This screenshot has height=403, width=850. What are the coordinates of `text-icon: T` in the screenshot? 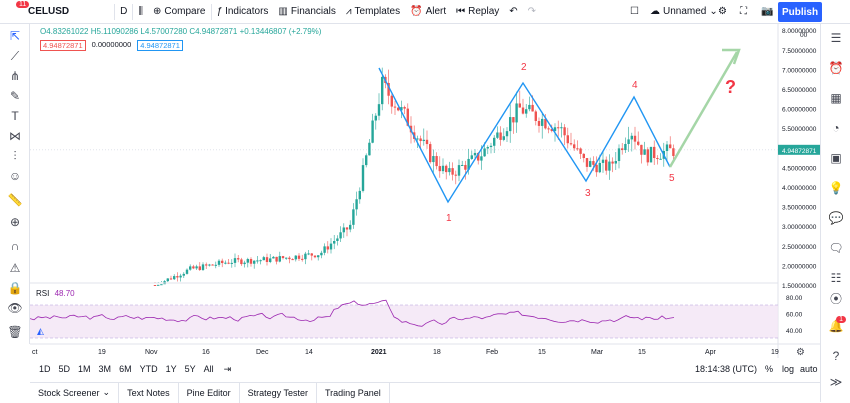 It's located at (15, 116).